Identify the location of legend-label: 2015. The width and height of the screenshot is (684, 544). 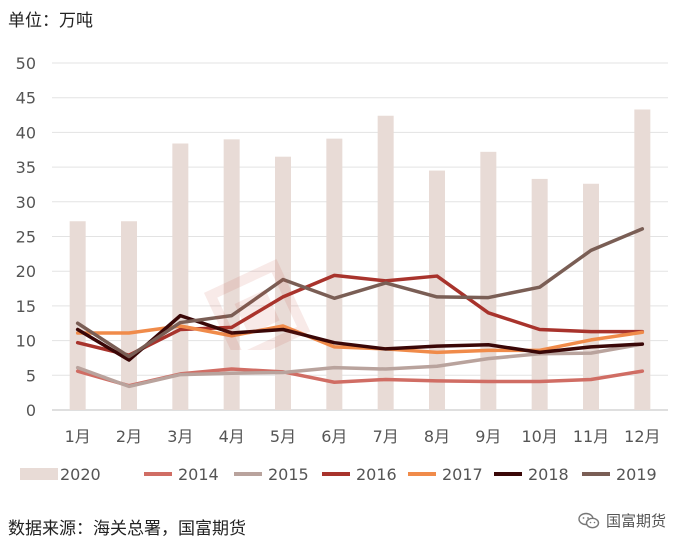
(288, 474).